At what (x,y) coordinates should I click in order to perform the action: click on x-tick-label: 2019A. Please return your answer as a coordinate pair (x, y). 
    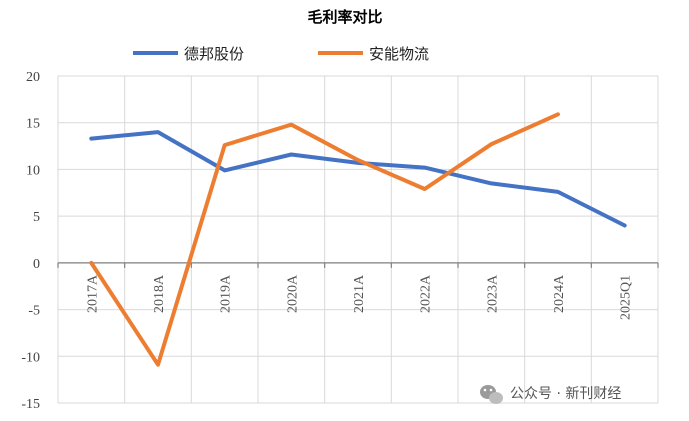
    Looking at the image, I should click on (226, 293).